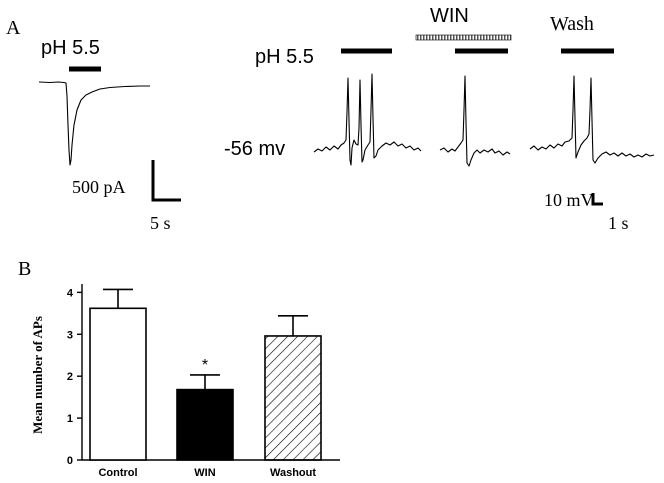 Image resolution: width=664 pixels, height=483 pixels. I want to click on y-tick-label: 2, so click(70, 377).